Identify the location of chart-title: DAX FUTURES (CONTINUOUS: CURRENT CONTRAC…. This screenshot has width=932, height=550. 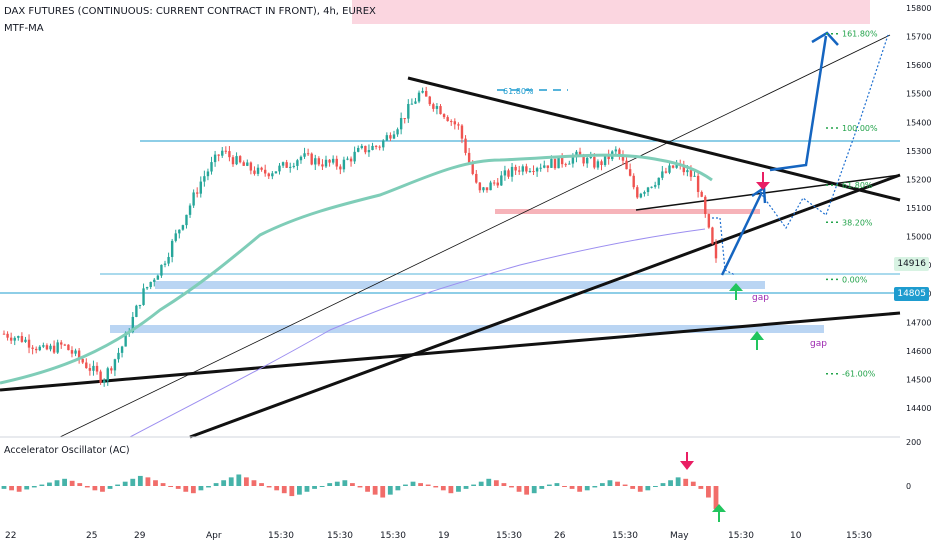
(190, 11).